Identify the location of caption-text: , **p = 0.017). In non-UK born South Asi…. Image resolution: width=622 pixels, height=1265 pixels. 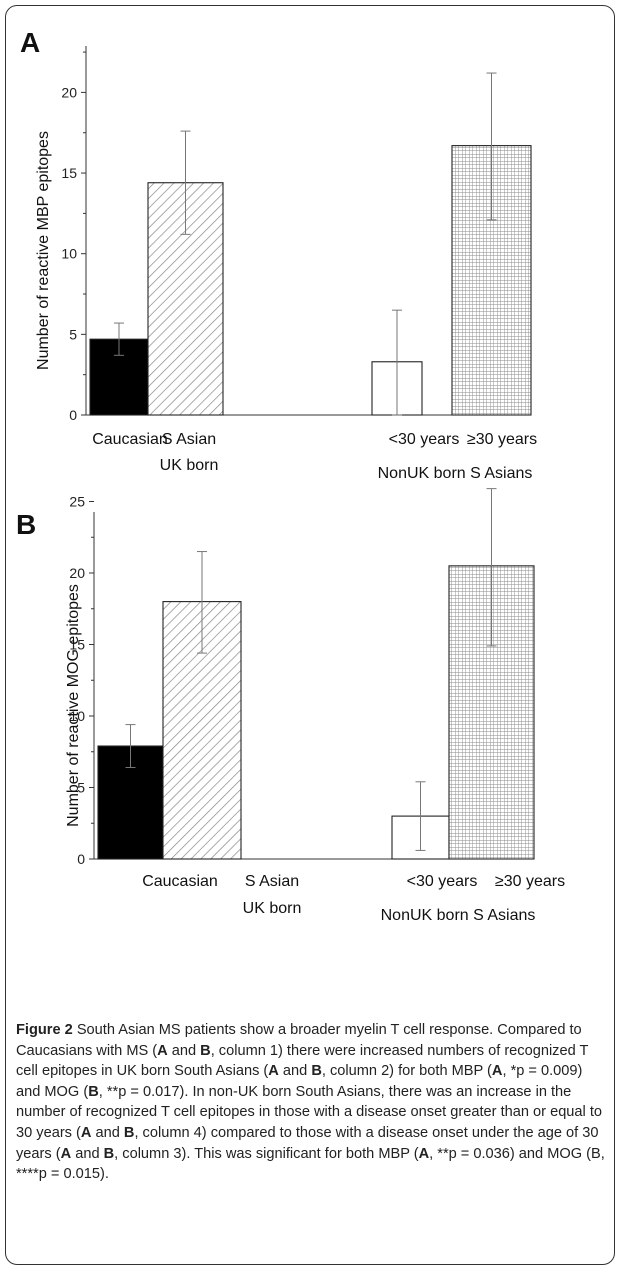
(309, 1112).